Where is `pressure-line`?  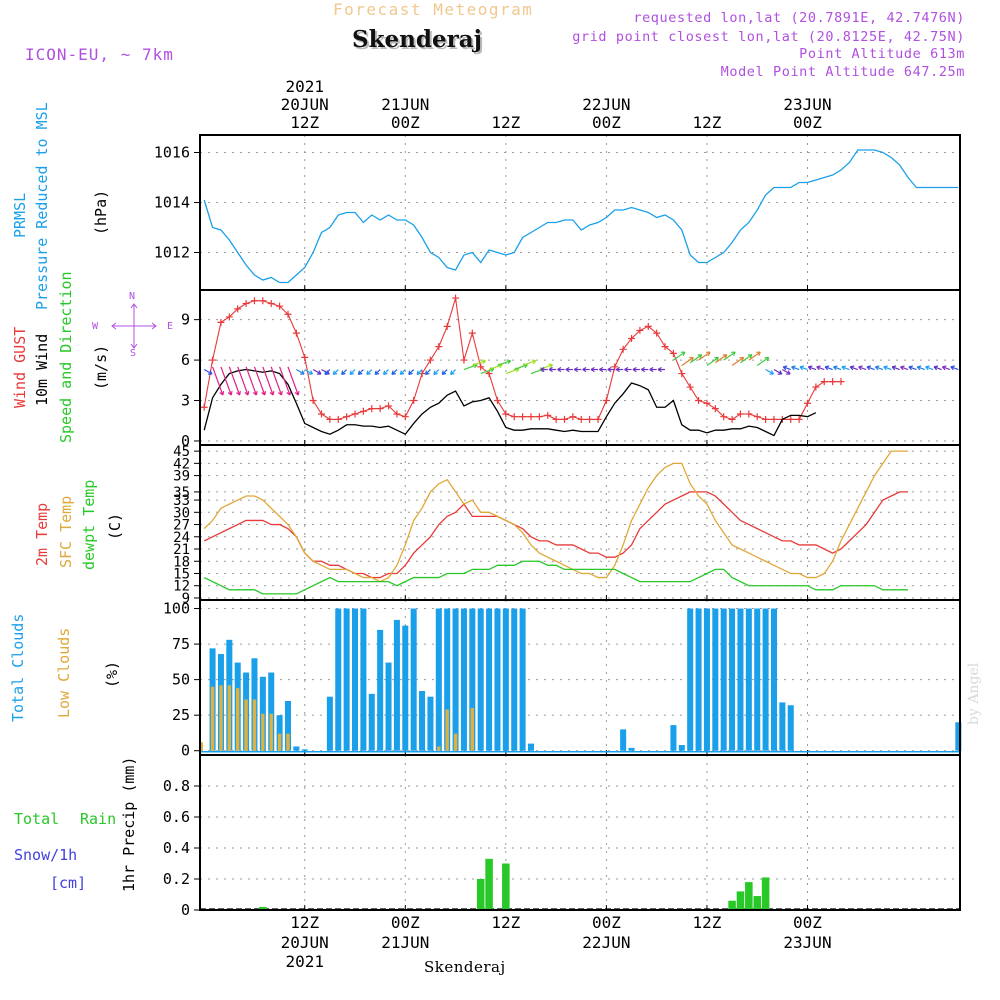 pressure-line is located at coordinates (581, 216).